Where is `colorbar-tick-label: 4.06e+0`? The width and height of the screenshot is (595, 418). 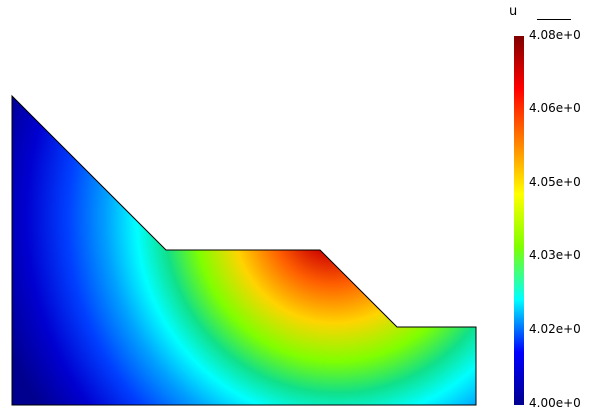
colorbar-tick-label: 4.06e+0 is located at coordinates (555, 108).